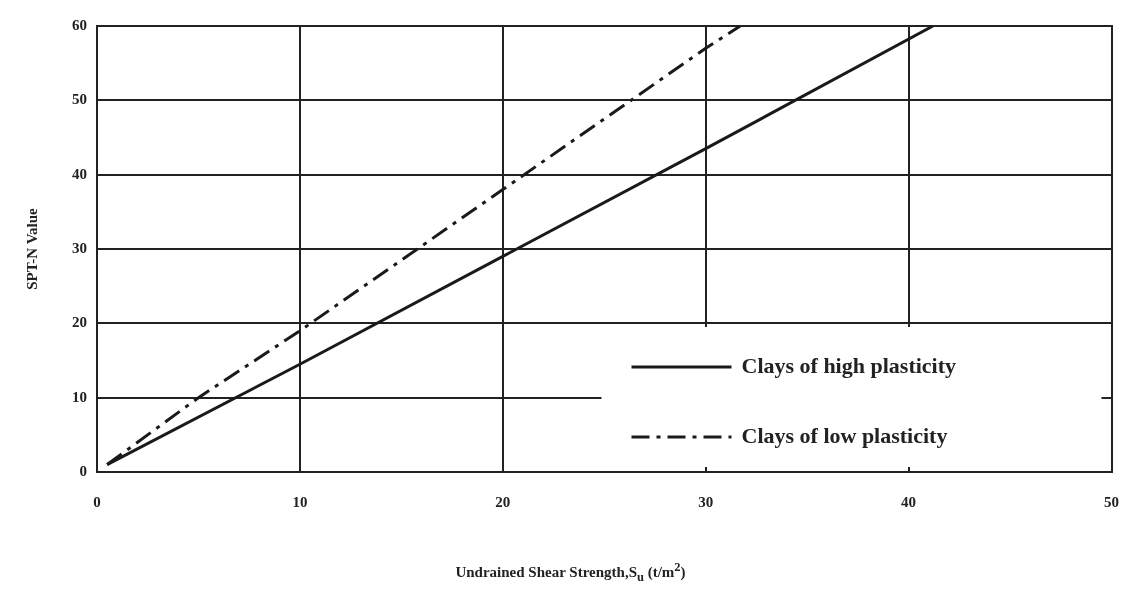  I want to click on x-tick-label: 50, so click(1111, 501).